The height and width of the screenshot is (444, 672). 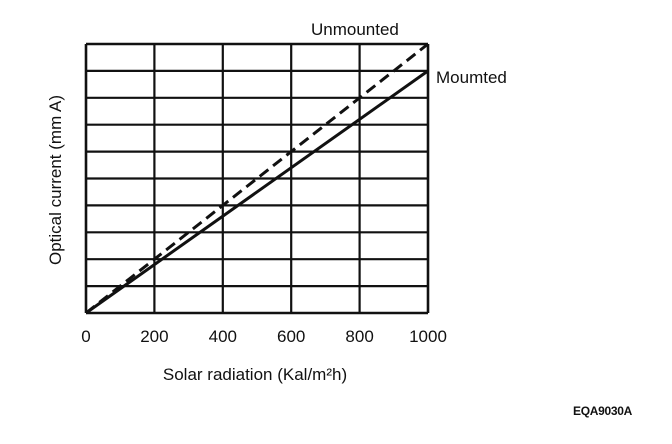 What do you see at coordinates (359, 336) in the screenshot?
I see `x-tick-label: 800` at bounding box center [359, 336].